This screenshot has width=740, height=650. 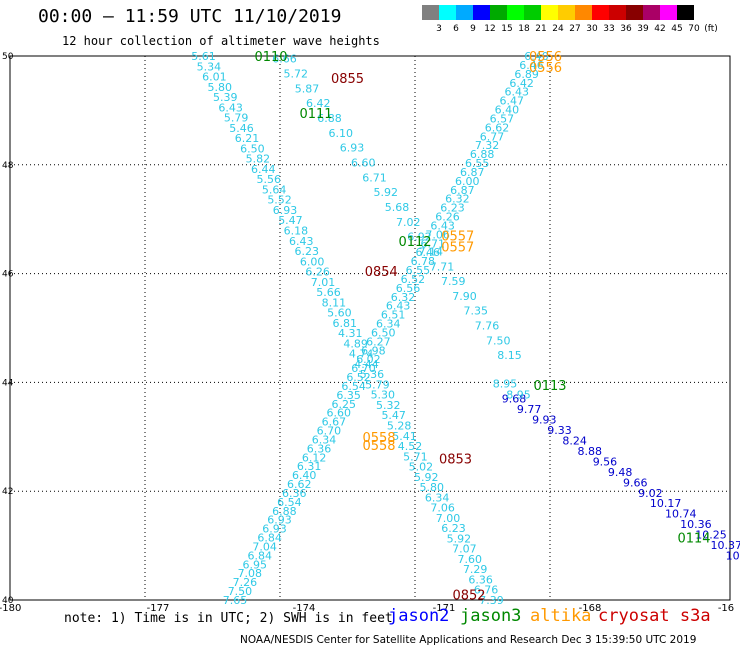 I want to click on scale-label: 6, so click(x=456, y=29).